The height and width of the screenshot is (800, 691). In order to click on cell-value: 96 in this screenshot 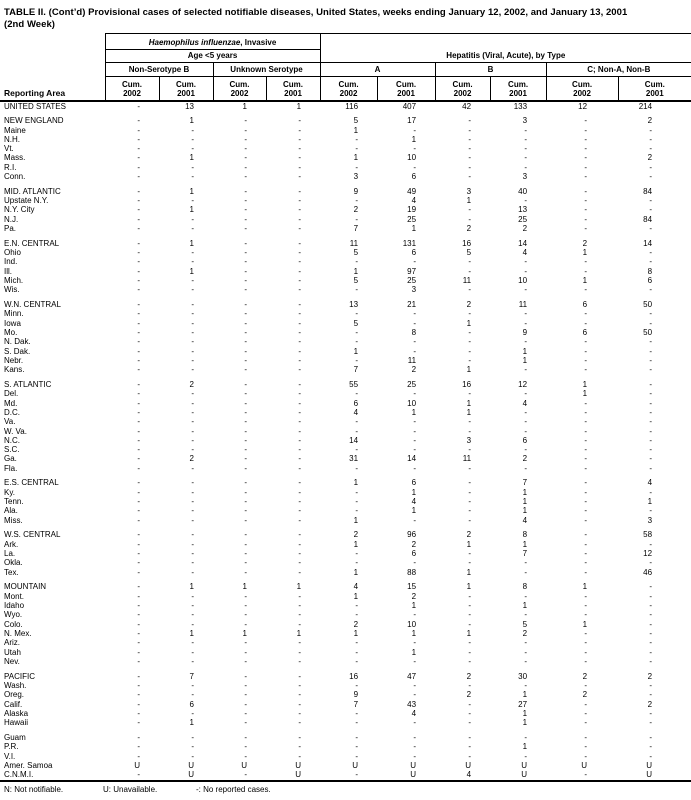, I will do `click(412, 535)`.